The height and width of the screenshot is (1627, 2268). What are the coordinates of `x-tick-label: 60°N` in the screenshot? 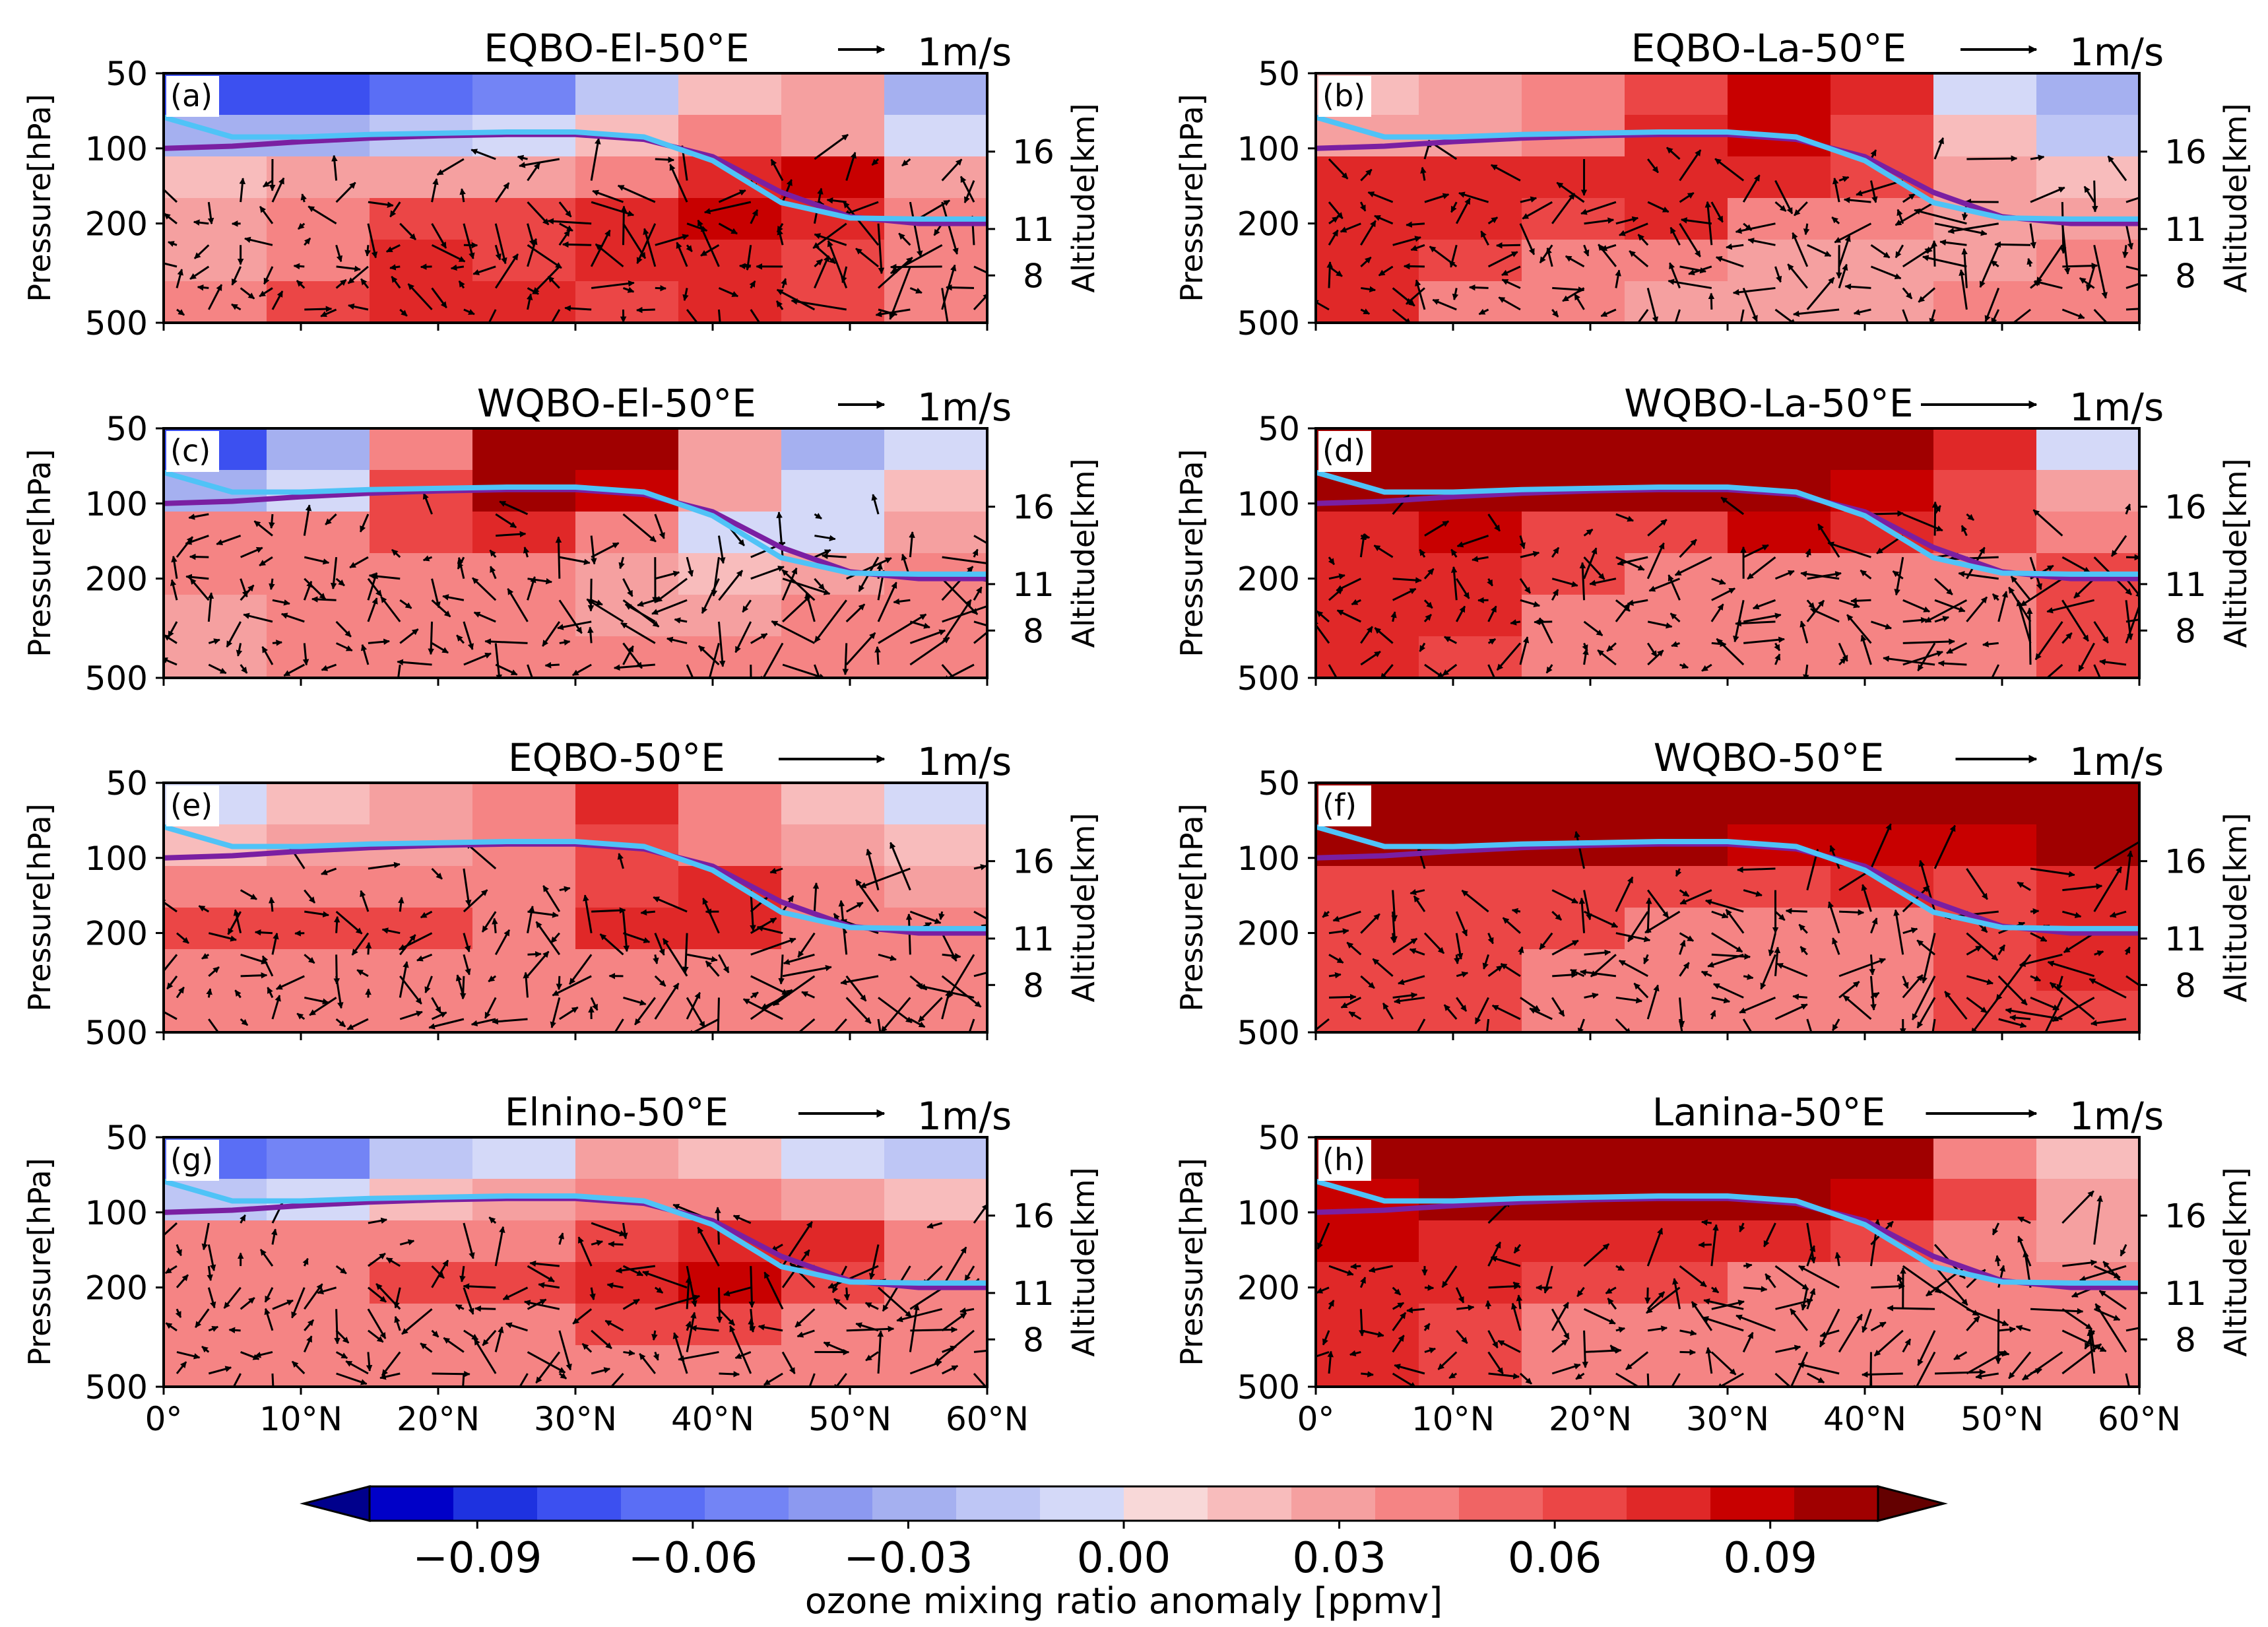 It's located at (2139, 1419).